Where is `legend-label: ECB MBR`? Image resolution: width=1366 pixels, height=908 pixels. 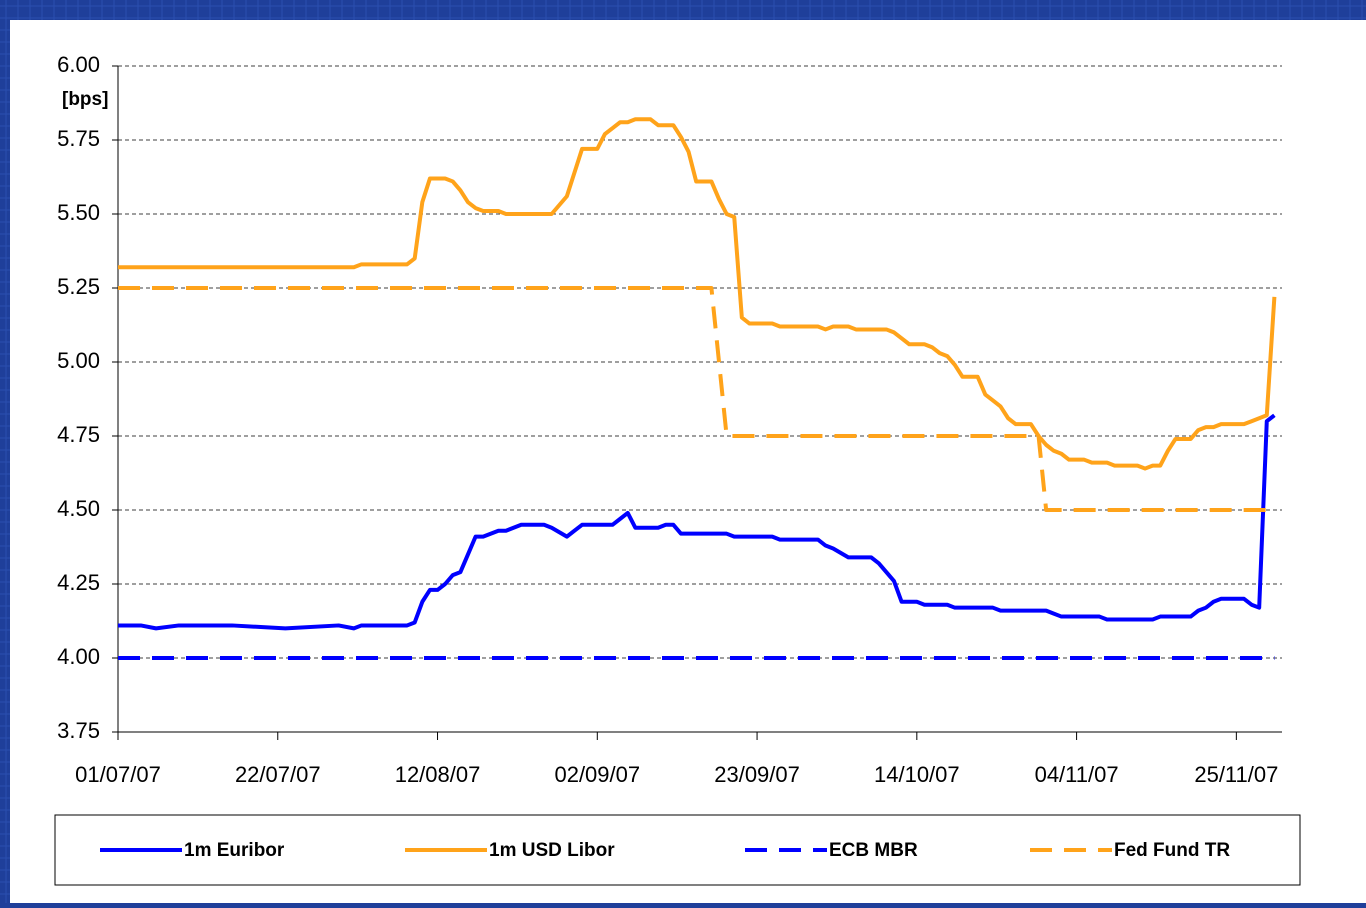
legend-label: ECB MBR is located at coordinates (873, 850).